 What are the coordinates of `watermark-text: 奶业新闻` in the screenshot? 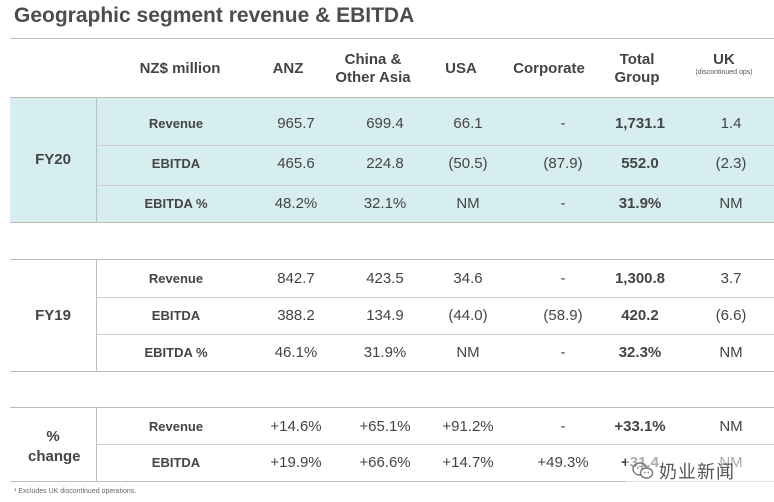 It's located at (697, 472).